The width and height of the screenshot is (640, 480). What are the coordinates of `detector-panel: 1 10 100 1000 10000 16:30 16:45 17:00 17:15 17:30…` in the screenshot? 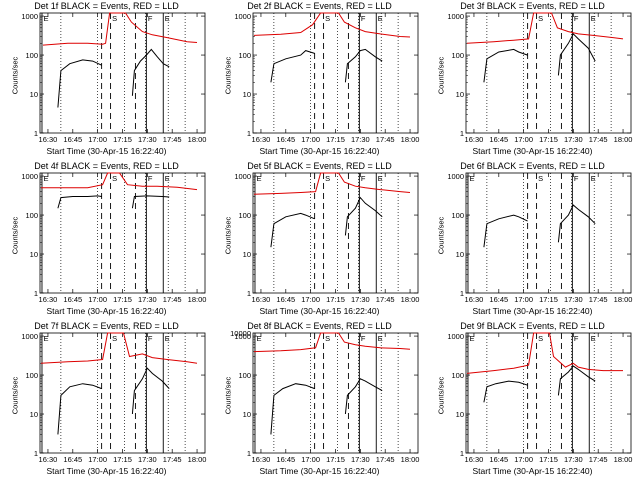 It's located at (319, 400).